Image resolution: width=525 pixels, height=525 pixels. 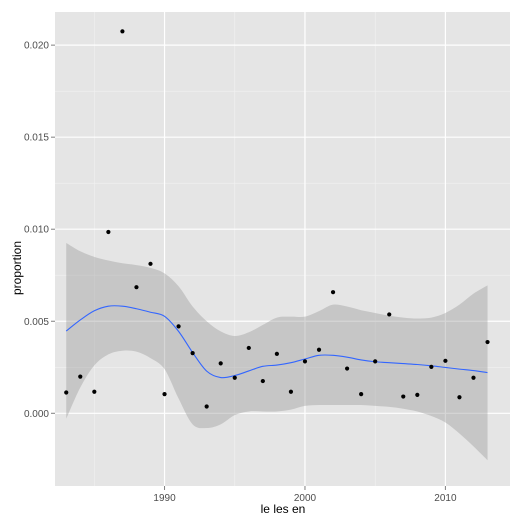 I want to click on y-axis-ticks: 0.000 0.005 0.010 0.015 0.020, so click(x=39, y=230).